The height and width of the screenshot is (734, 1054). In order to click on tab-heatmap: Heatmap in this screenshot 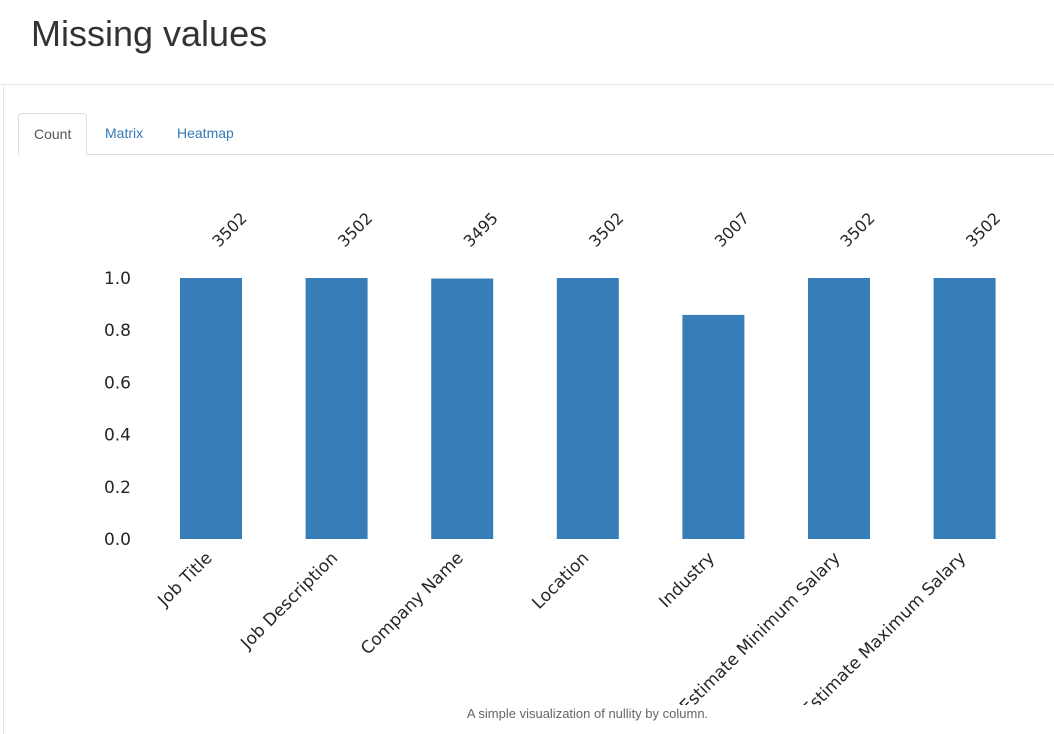, I will do `click(205, 133)`.